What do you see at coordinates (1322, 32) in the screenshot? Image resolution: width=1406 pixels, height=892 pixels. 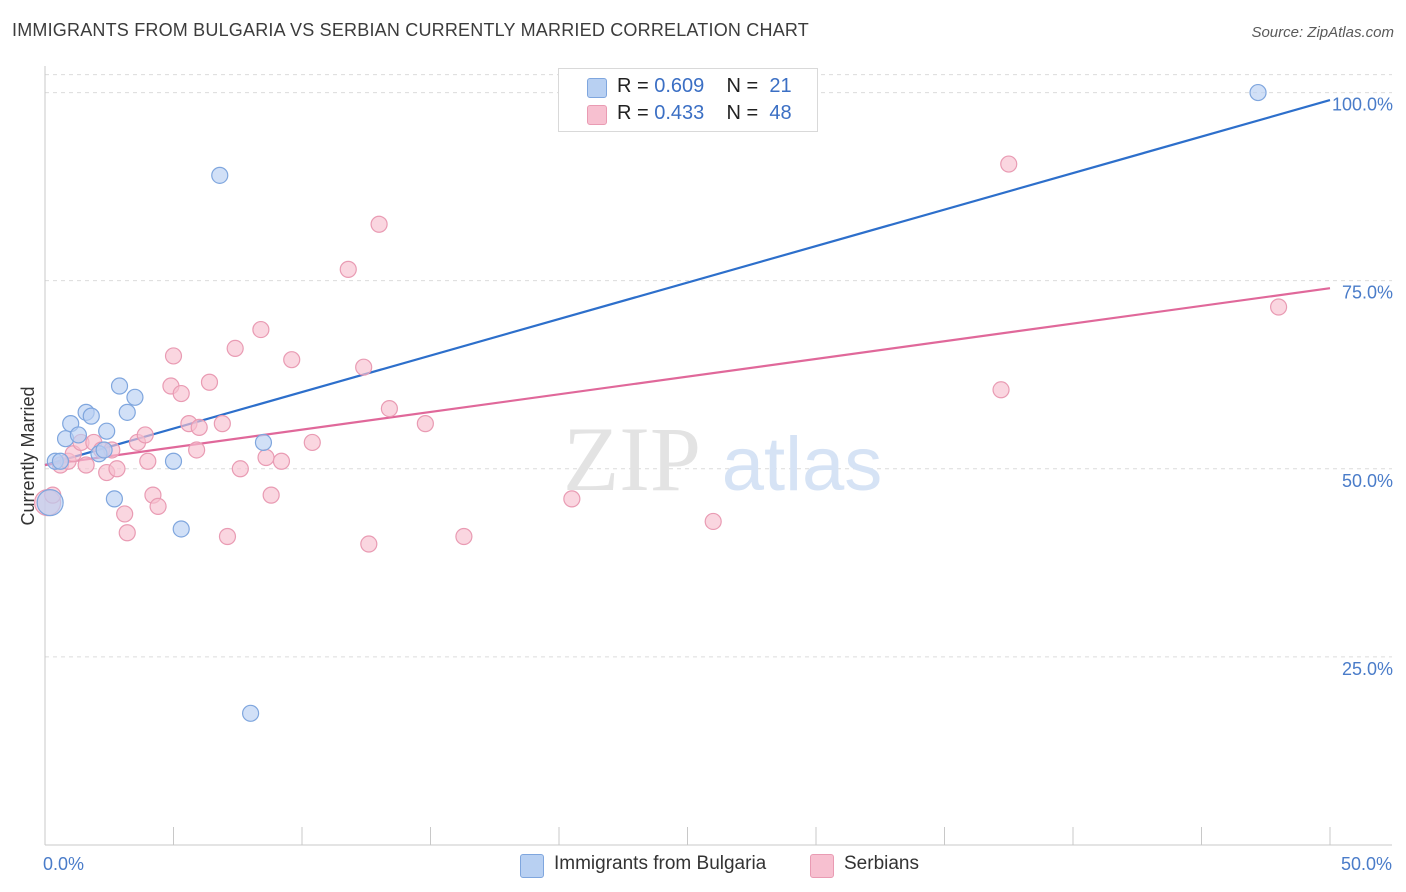 I see `source-note: Source: ZipAtlas.com` at bounding box center [1322, 32].